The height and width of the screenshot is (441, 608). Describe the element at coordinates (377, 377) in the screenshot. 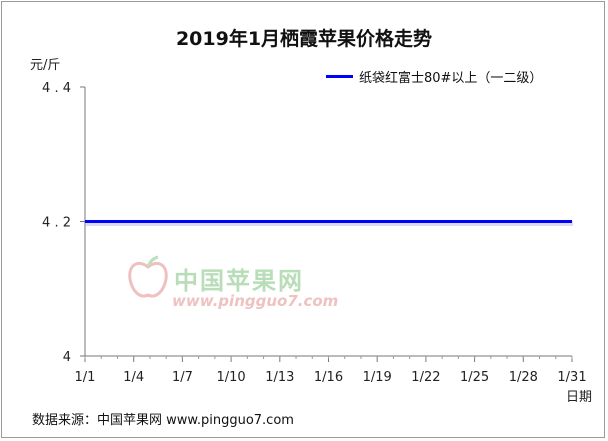

I see `x-tick-label: 1/19` at that location.